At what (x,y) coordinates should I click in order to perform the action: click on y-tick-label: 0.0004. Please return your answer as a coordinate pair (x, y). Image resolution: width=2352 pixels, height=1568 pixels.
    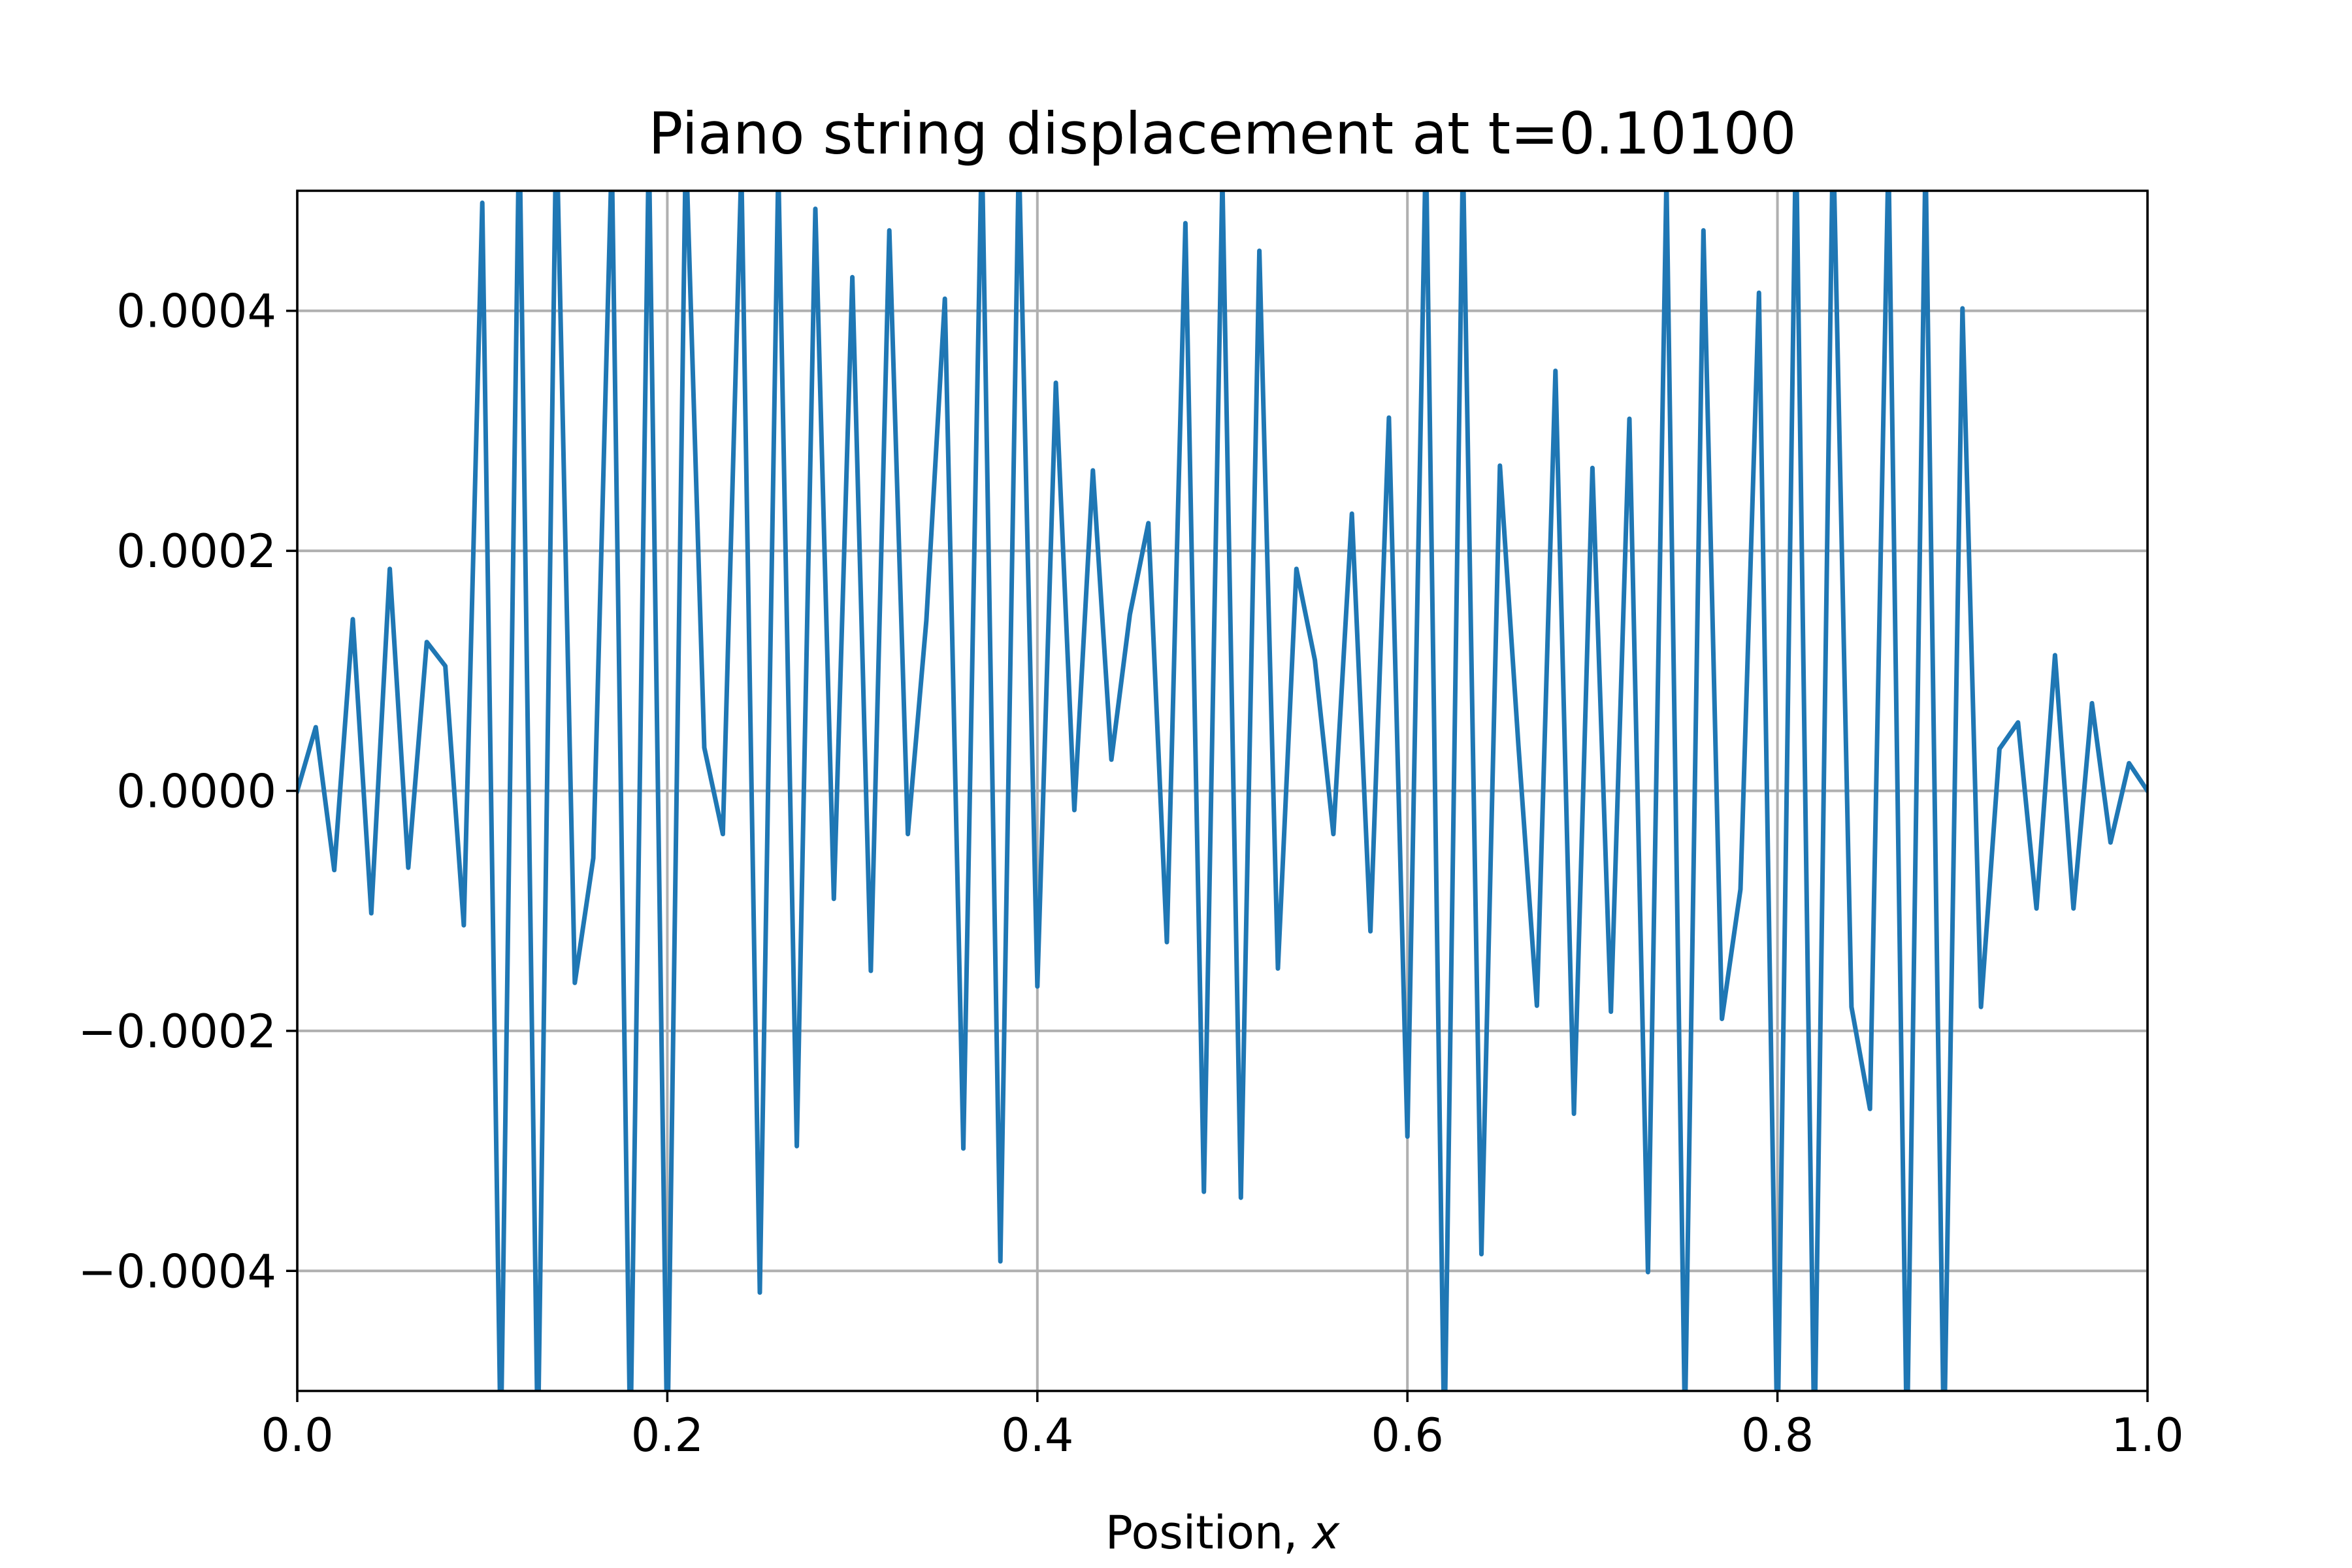
    Looking at the image, I should click on (196, 311).